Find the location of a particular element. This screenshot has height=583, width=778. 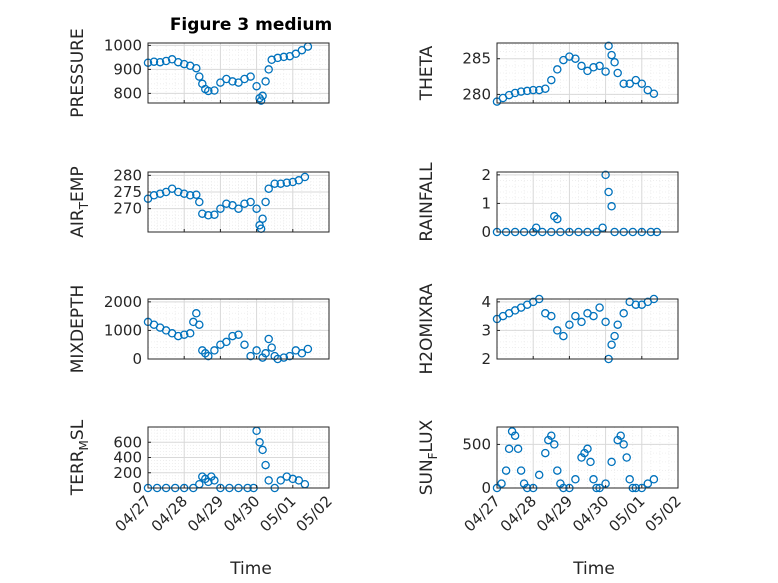

theta-axes-box is located at coordinates (587, 73).